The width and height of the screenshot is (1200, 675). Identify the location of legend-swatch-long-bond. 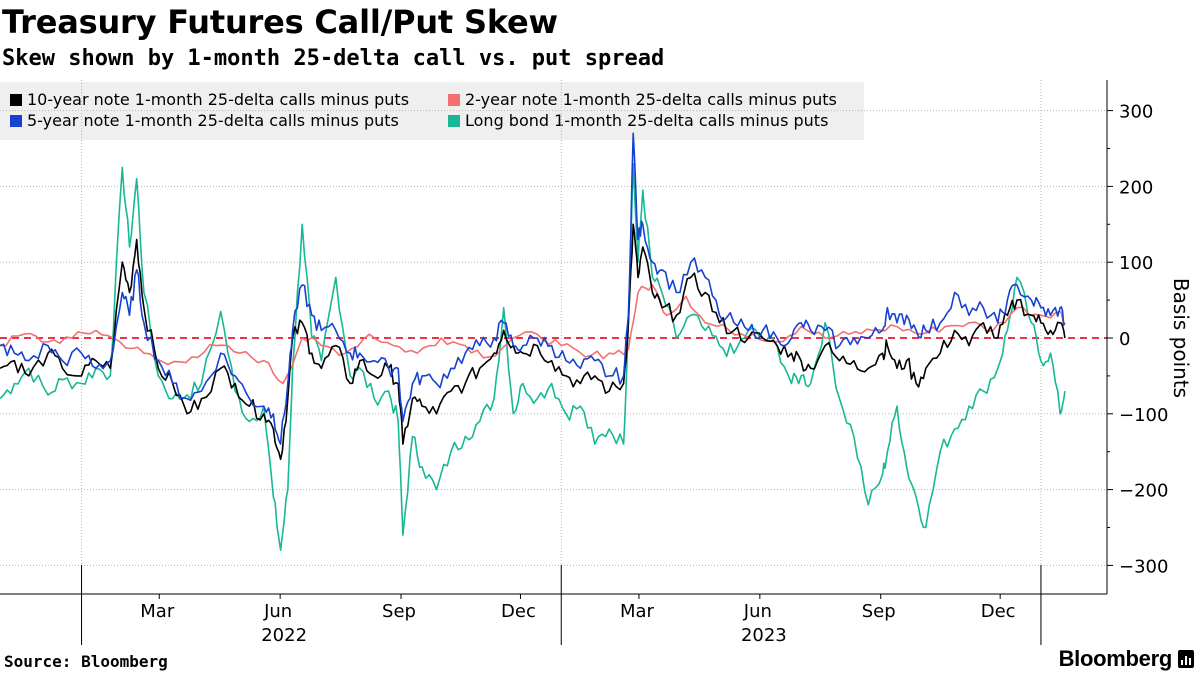
(454, 121).